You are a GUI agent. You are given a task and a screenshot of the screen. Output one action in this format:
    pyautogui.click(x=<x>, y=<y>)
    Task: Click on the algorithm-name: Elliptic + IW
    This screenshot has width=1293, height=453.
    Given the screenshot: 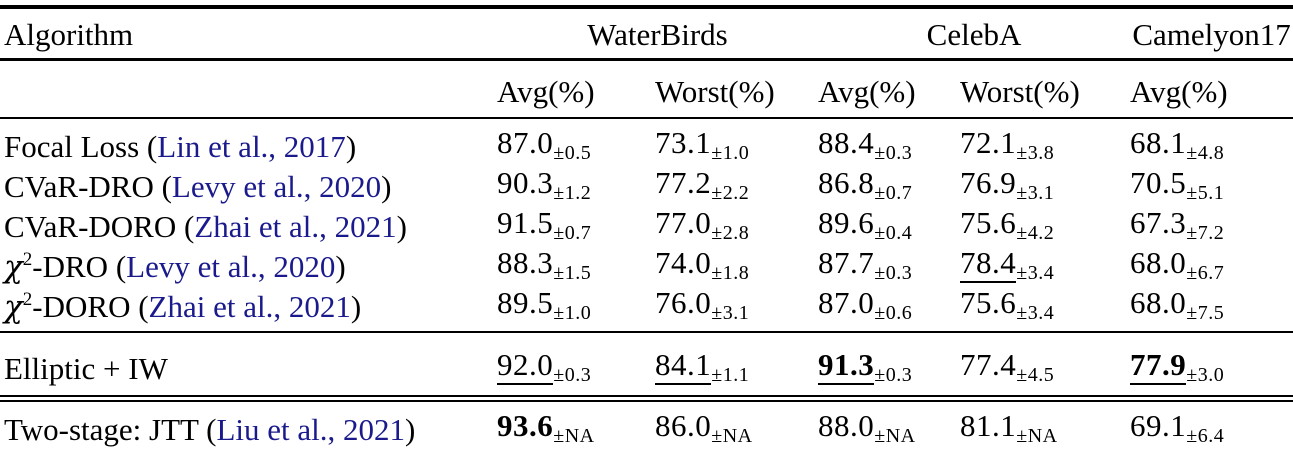 What is the action you would take?
    pyautogui.click(x=248, y=367)
    